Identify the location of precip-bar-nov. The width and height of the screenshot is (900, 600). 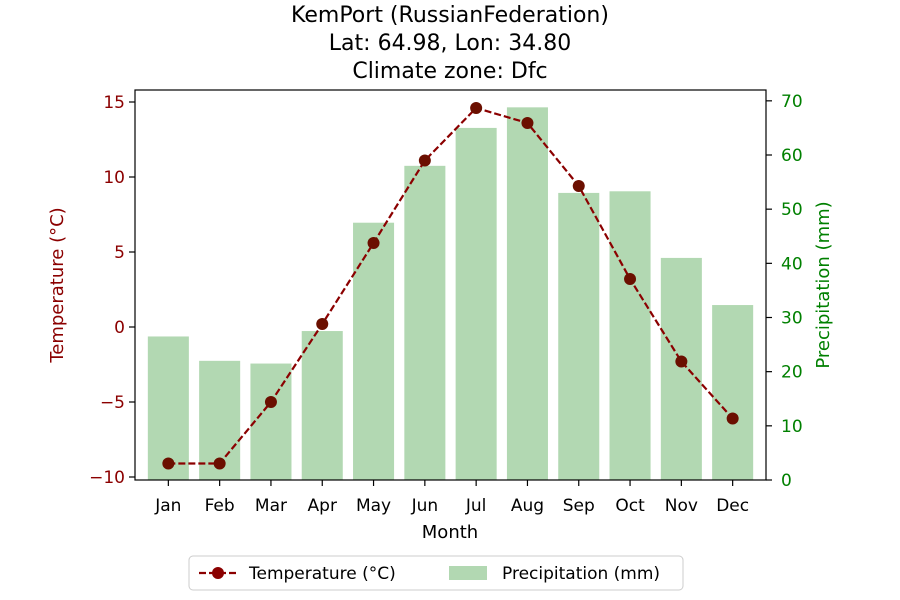
(681, 368).